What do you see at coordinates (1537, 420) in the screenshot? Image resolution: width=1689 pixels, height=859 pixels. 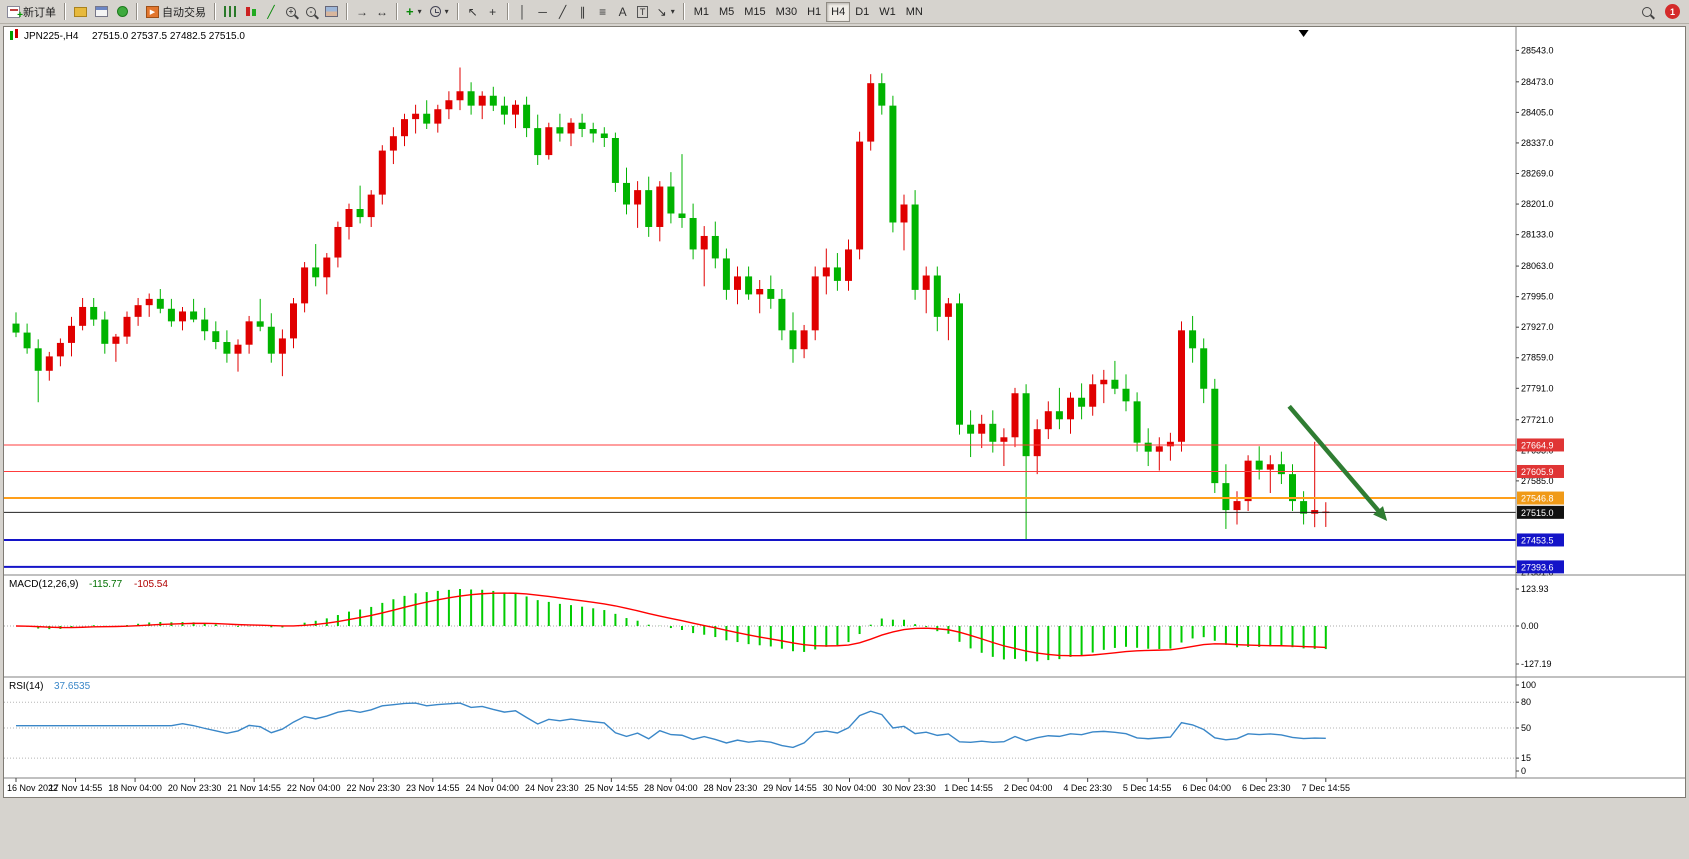 I see `svg-text: 27721.0` at bounding box center [1537, 420].